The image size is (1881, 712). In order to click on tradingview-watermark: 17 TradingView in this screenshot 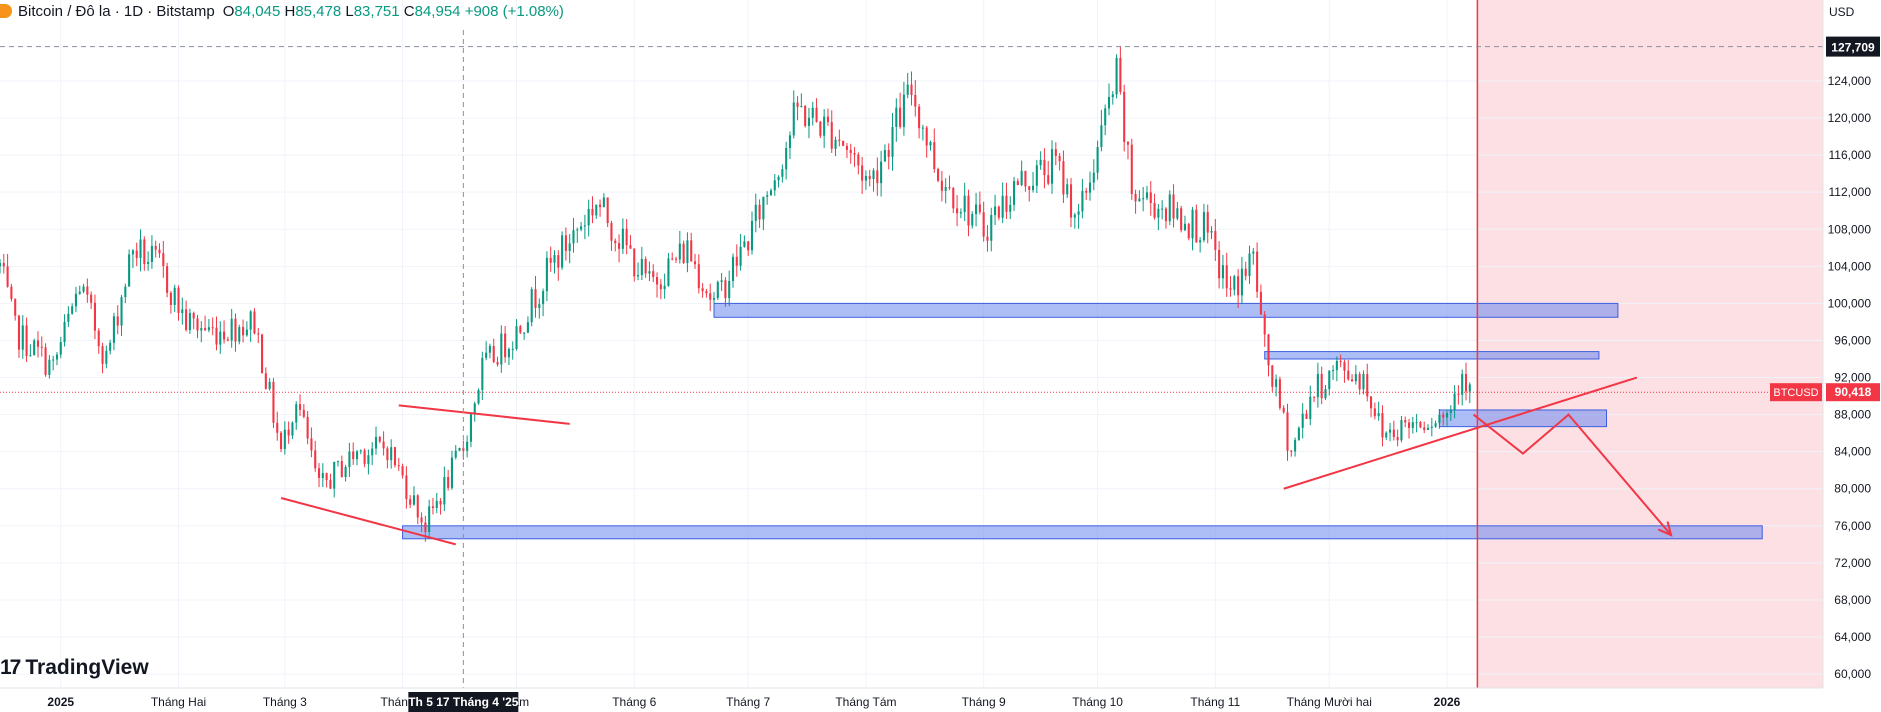, I will do `click(74, 668)`.